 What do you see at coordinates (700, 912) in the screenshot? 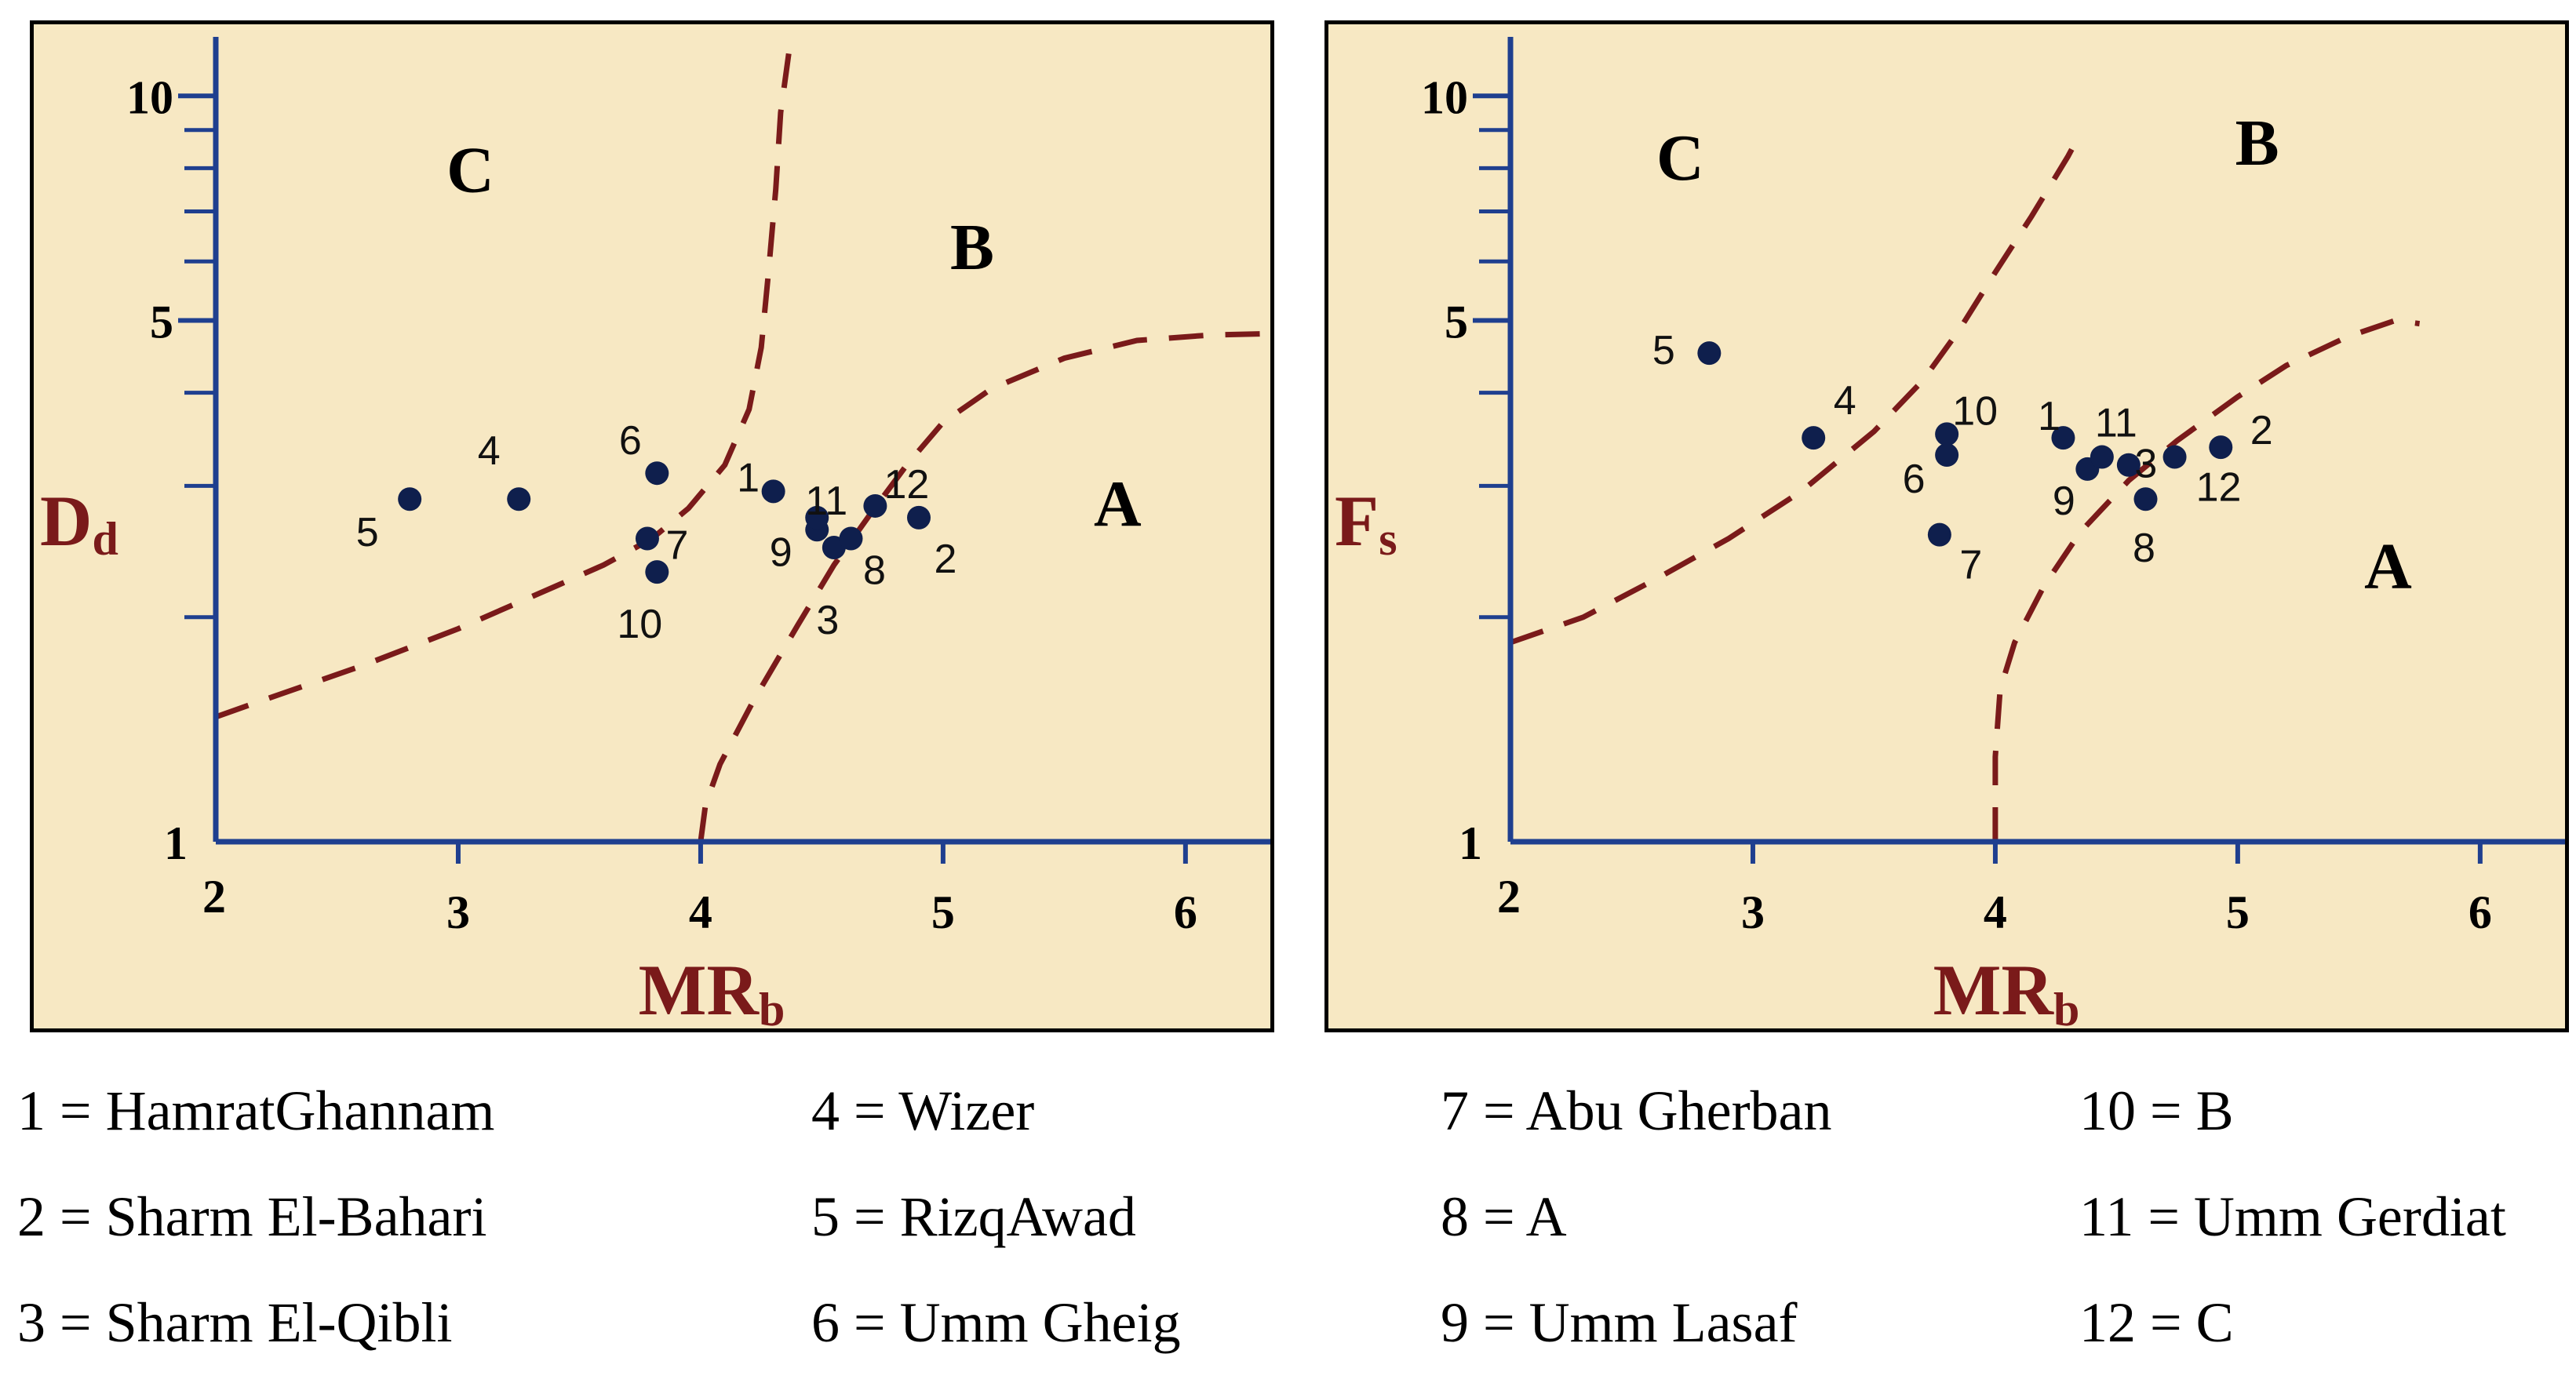
I see `c0-x-tick-label-4: 4` at bounding box center [700, 912].